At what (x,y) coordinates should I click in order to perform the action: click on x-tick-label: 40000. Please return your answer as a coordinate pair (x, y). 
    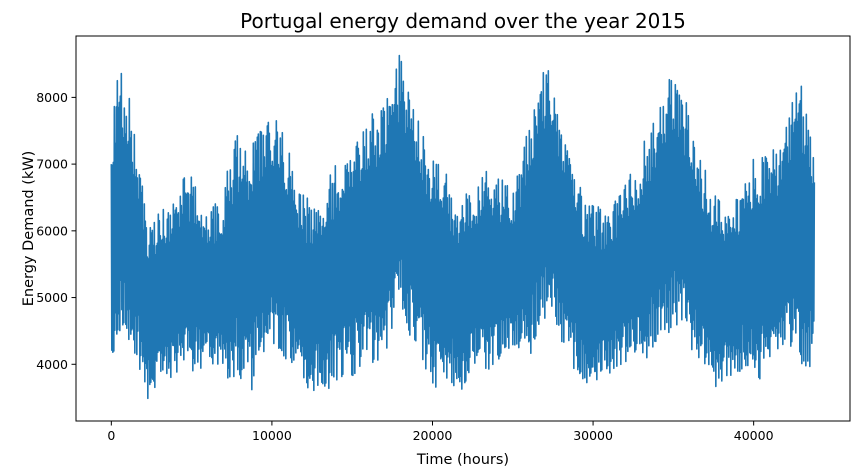
    Looking at the image, I should click on (754, 435).